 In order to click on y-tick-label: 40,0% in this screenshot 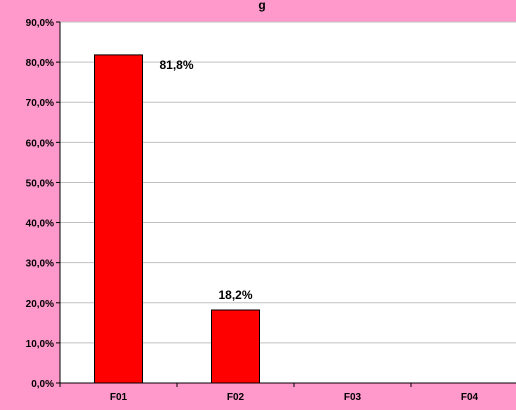, I will do `click(40, 224)`.